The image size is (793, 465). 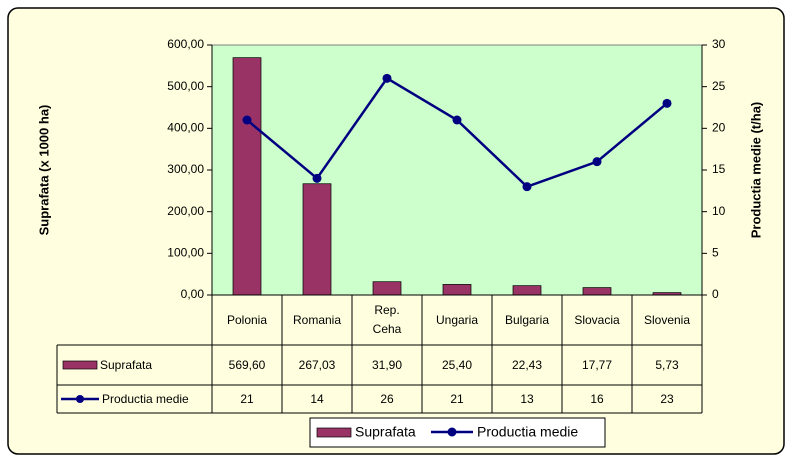 I want to click on x-tick-label: Bulgaria, so click(x=527, y=319).